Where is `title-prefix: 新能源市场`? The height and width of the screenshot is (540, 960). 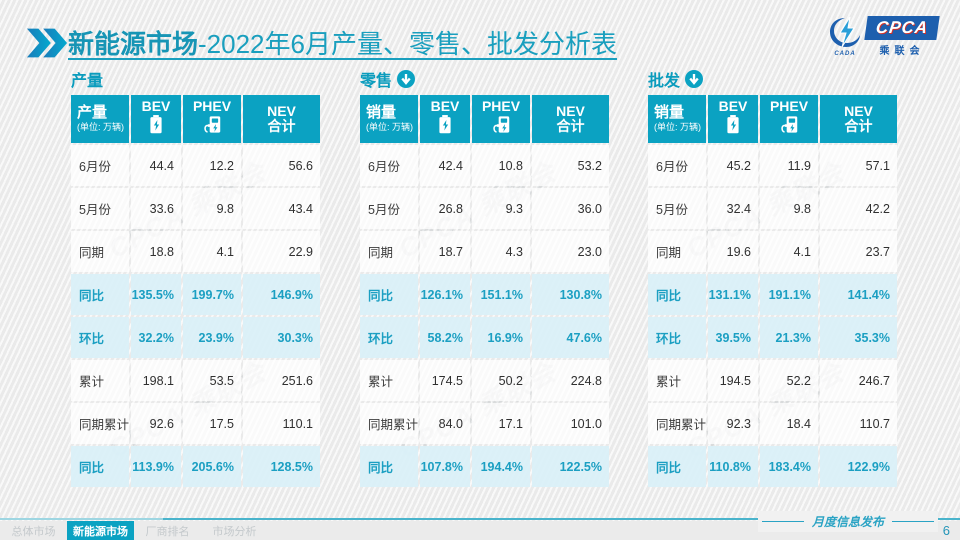
title-prefix: 新能源市场 is located at coordinates (133, 44).